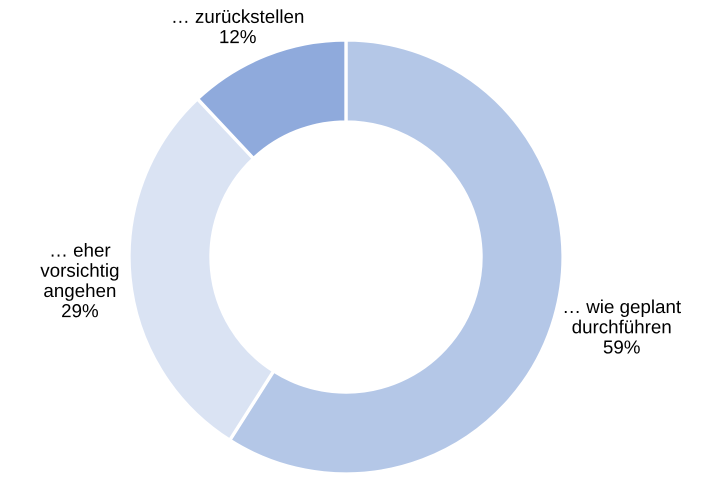 This screenshot has height=492, width=709. I want to click on data-label: 12%, so click(238, 37).